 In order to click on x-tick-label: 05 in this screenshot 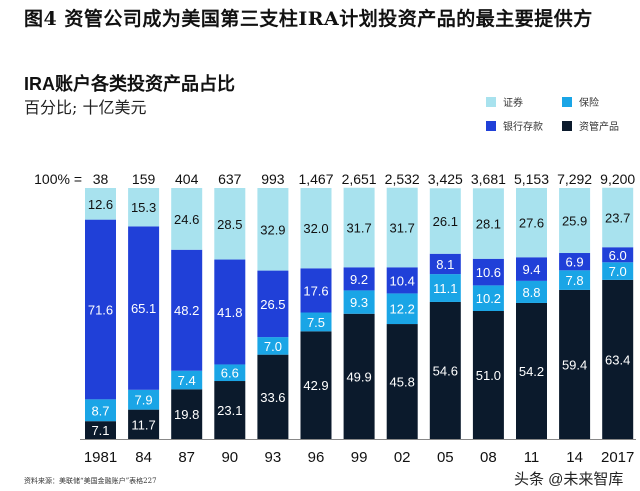, I will do `click(445, 457)`.